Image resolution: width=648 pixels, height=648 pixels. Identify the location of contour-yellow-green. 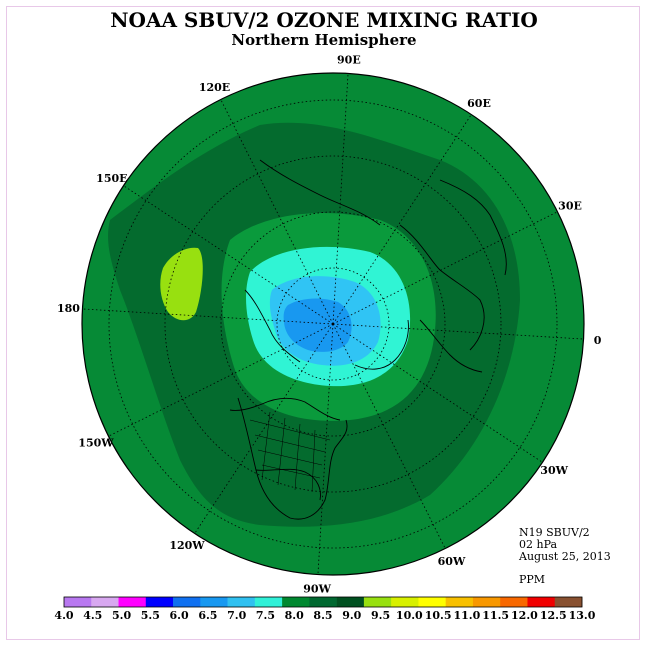
(181, 284).